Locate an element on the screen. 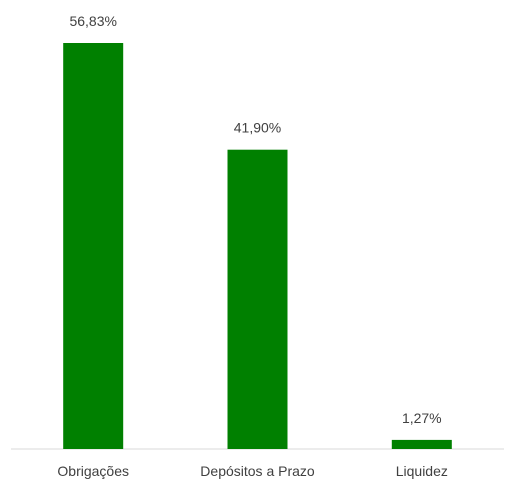 This screenshot has width=512, height=481. category-label: Depósitos a Prazo is located at coordinates (257, 471).